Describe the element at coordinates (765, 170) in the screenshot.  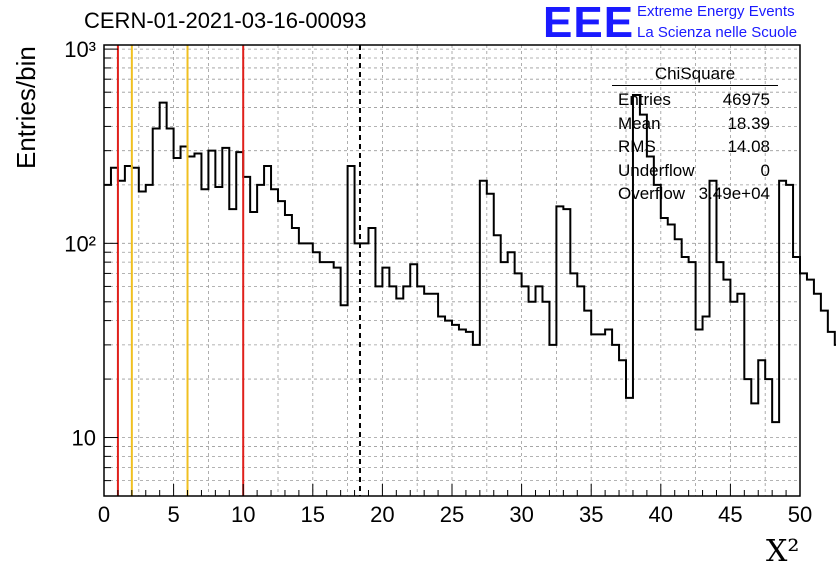
I see `stats-value: 0` at that location.